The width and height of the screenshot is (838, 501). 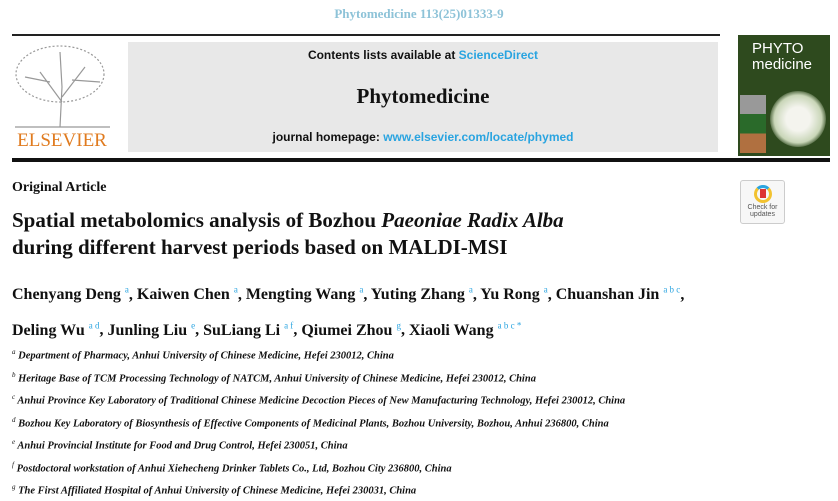 What do you see at coordinates (762, 214) in the screenshot?
I see `badge-label: updates` at bounding box center [762, 214].